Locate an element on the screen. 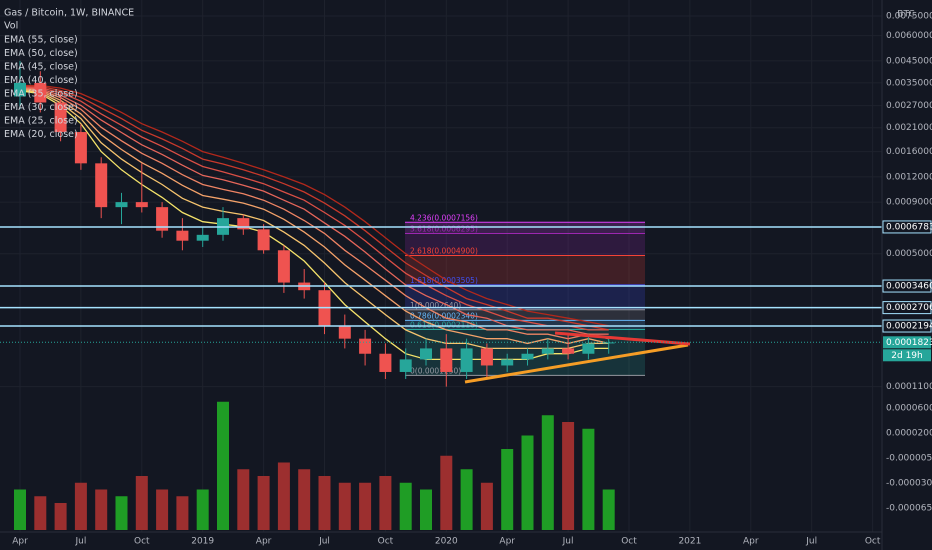 The height and width of the screenshot is (550, 932). x-tick-label: 2020 is located at coordinates (446, 542).